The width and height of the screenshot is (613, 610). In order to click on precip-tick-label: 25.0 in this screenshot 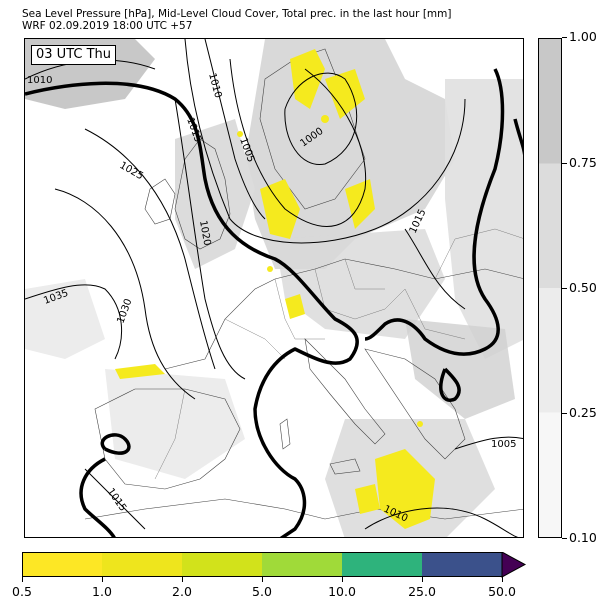, I will do `click(422, 591)`.